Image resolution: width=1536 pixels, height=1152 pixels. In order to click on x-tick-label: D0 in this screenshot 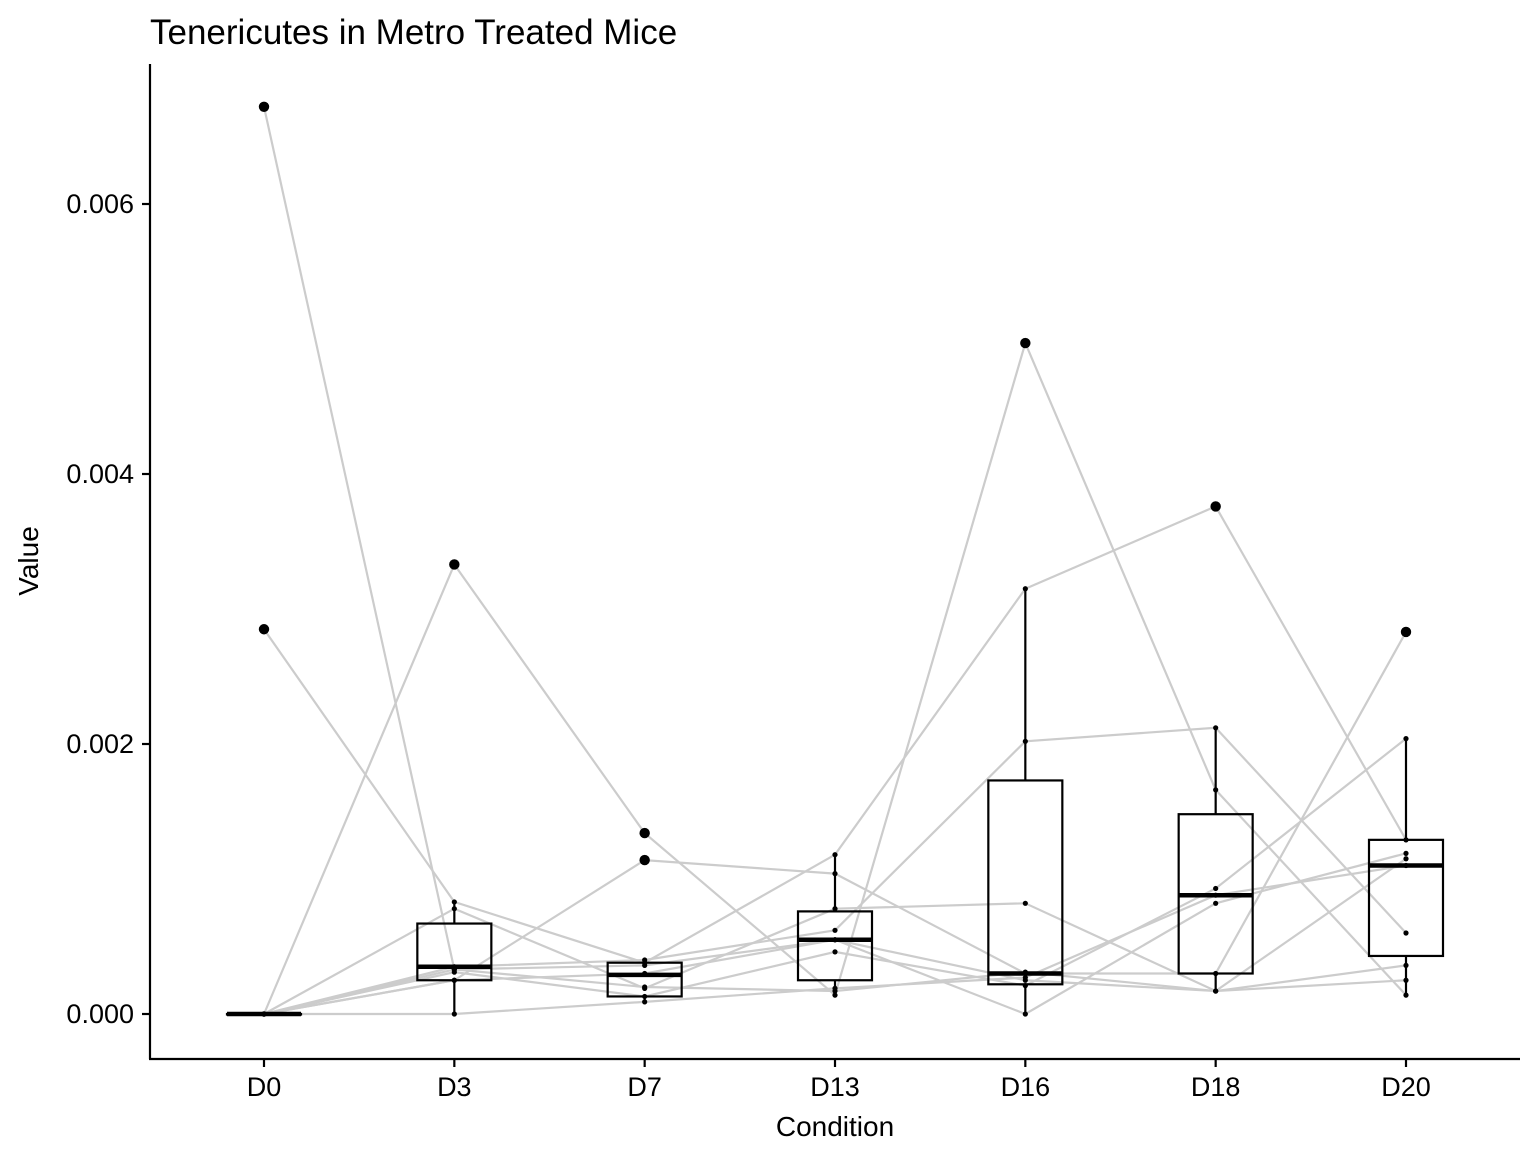, I will do `click(264, 1087)`.